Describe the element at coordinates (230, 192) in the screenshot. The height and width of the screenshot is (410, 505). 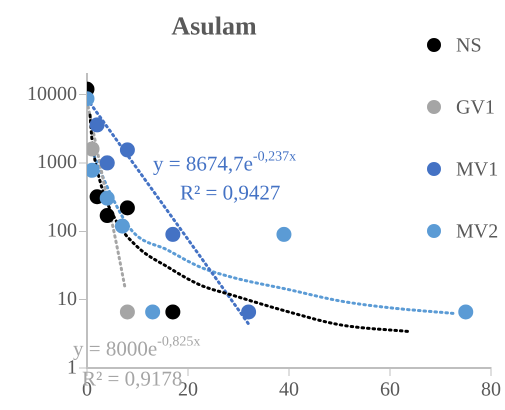
I see `annotation: R² = 0,9427` at that location.